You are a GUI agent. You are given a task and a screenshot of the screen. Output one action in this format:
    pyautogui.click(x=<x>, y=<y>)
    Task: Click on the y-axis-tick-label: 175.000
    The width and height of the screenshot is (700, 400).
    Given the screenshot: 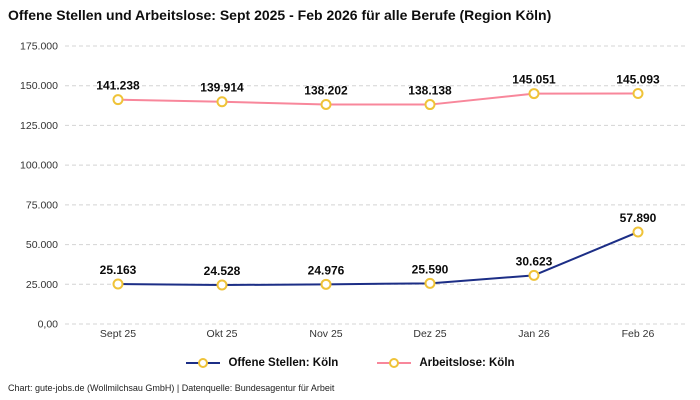 What is the action you would take?
    pyautogui.click(x=39, y=47)
    